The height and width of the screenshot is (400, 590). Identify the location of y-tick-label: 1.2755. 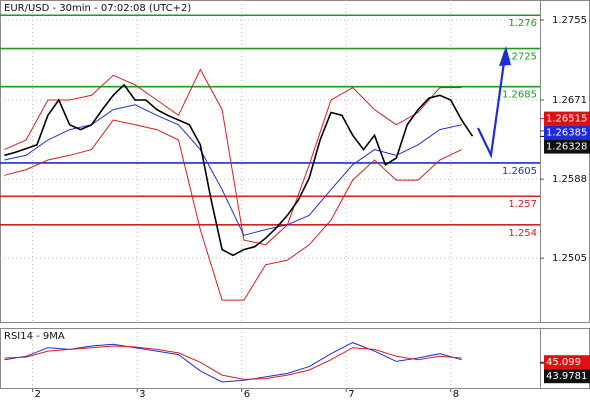
(569, 20).